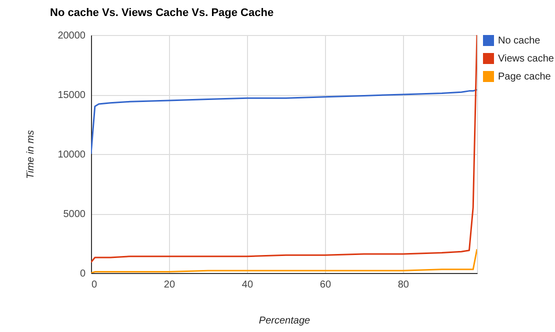 The width and height of the screenshot is (555, 332). What do you see at coordinates (519, 41) in the screenshot?
I see `legend-label: No cache` at bounding box center [519, 41].